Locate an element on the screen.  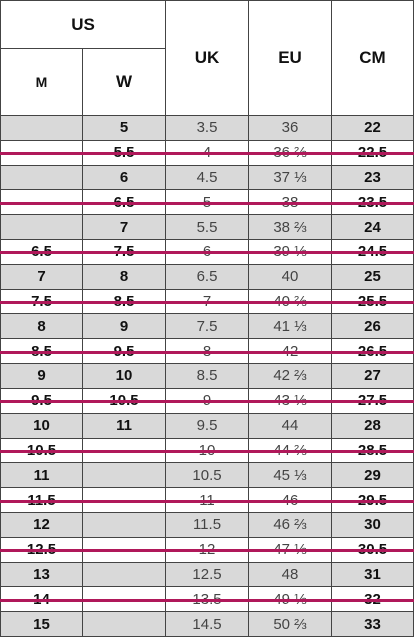
cell-cm: 31 is located at coordinates (373, 575).